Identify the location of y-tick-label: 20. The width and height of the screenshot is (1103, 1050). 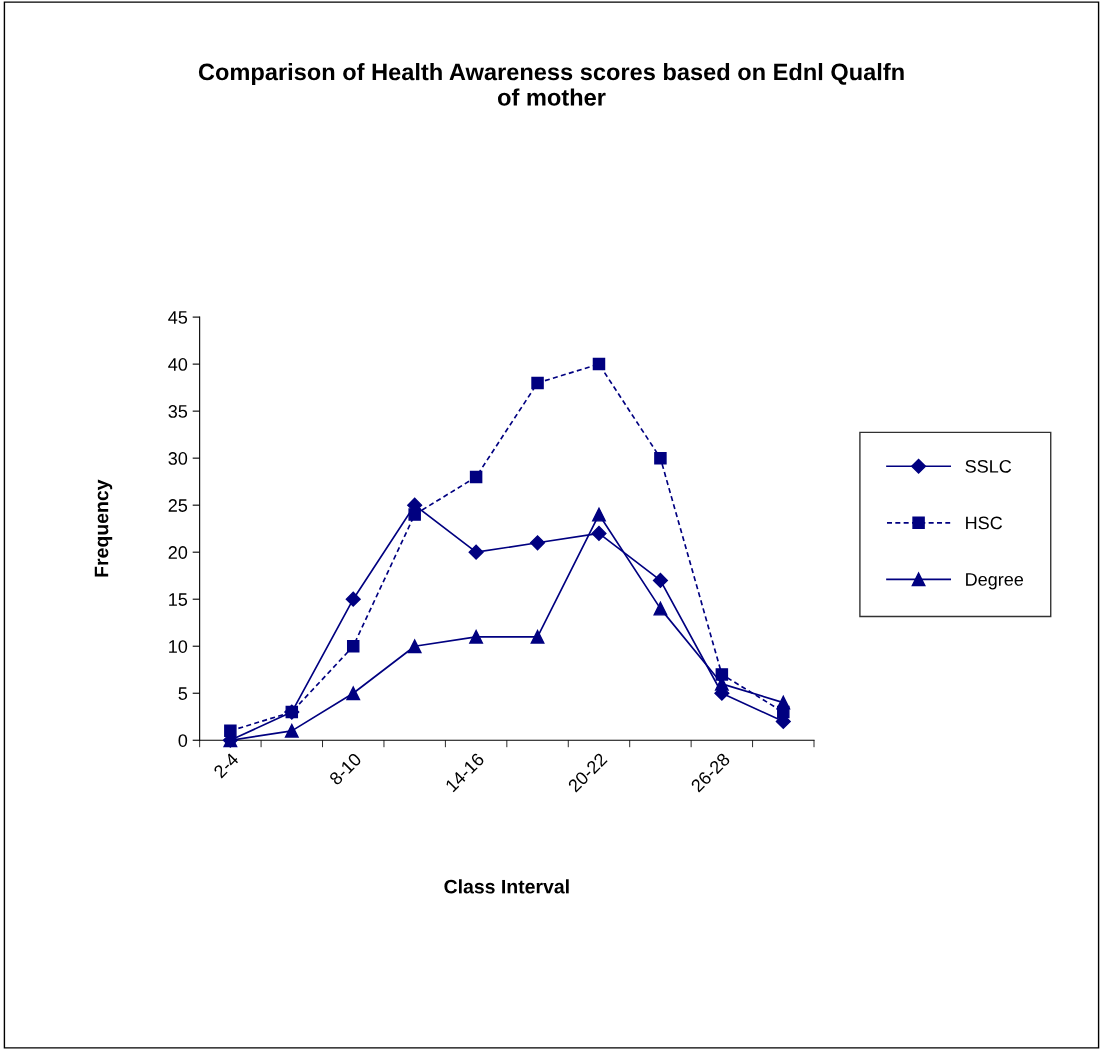
(178, 552).